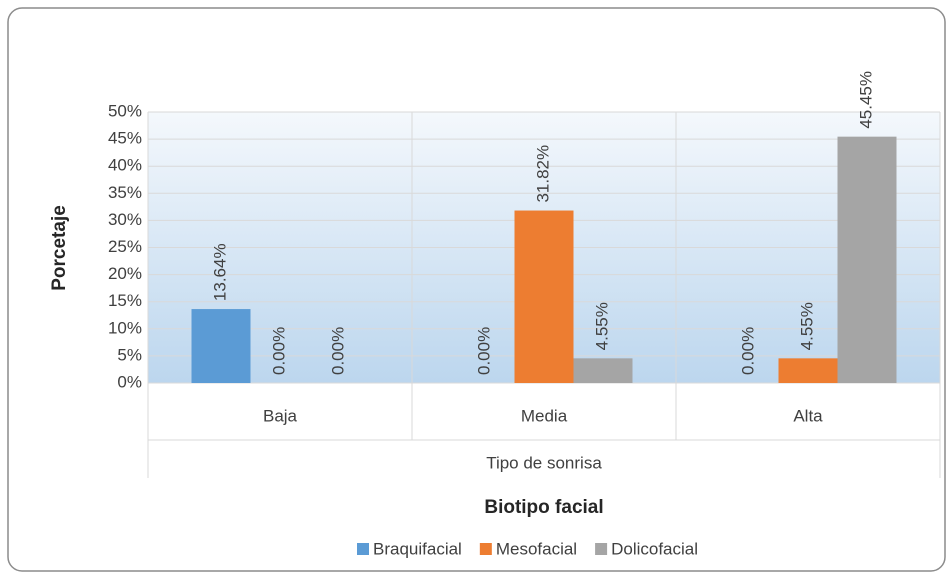  Describe the element at coordinates (125, 165) in the screenshot. I see `y-tick-label: 40%` at that location.